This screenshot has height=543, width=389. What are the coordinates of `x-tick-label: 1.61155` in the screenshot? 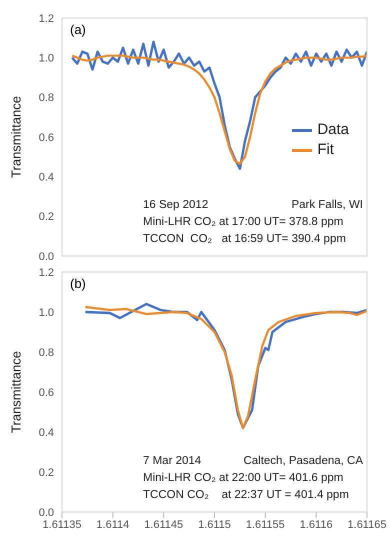 It's located at (265, 524).